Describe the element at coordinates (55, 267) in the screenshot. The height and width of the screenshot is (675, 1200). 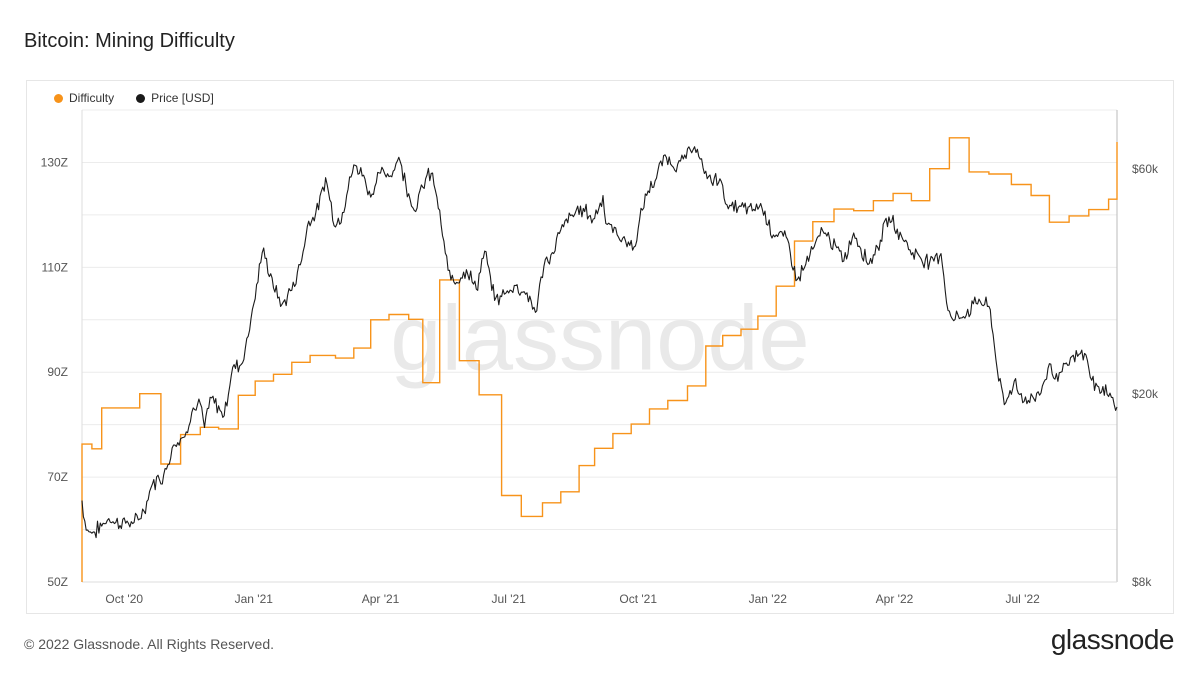
I see `left-tick-label: 110Z` at that location.